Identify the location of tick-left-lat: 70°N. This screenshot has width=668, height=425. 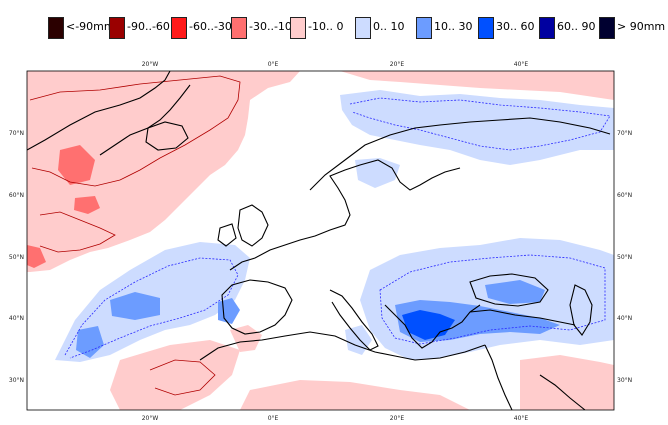
(16, 133).